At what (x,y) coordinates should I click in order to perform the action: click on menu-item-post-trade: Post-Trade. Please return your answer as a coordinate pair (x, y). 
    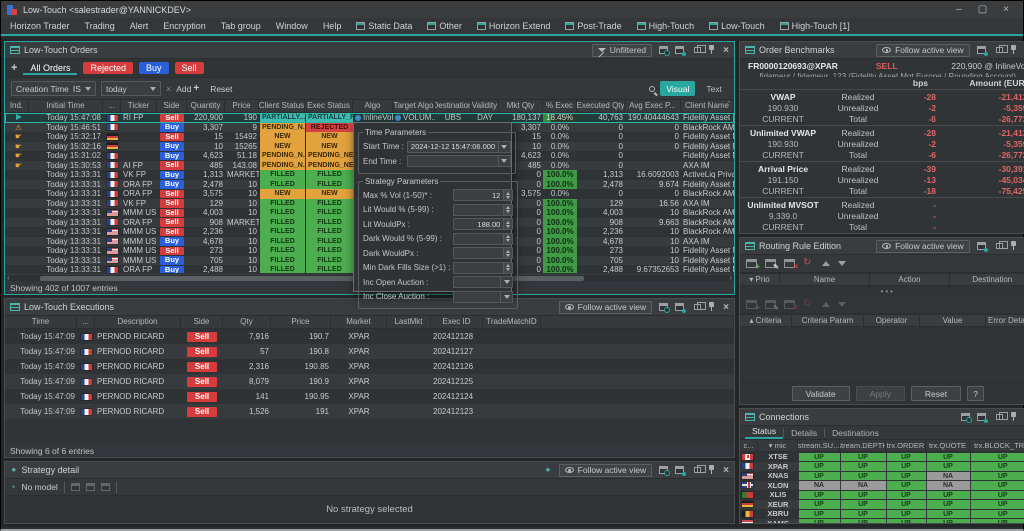
    Looking at the image, I should click on (593, 26).